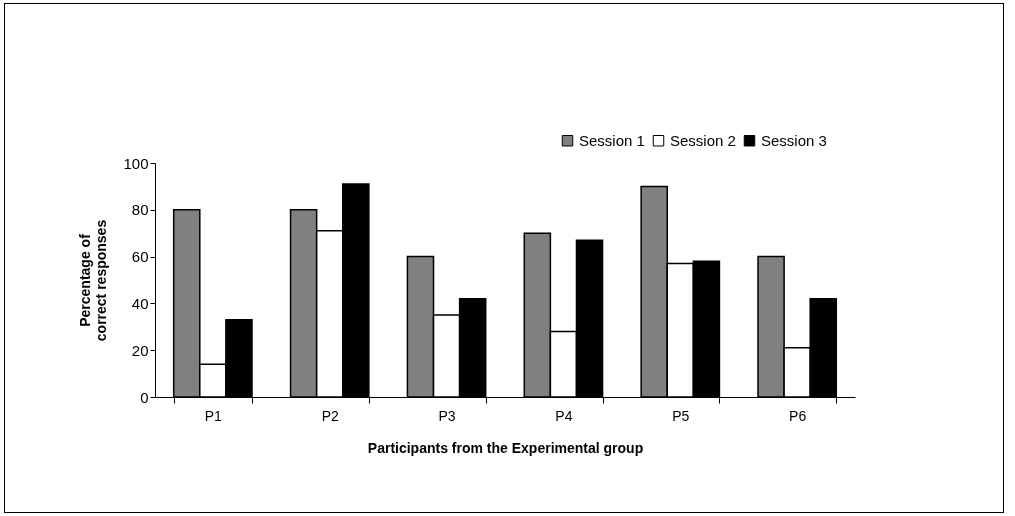 The height and width of the screenshot is (516, 1015). Describe the element at coordinates (564, 415) in the screenshot. I see `x-tick-label: P4` at that location.